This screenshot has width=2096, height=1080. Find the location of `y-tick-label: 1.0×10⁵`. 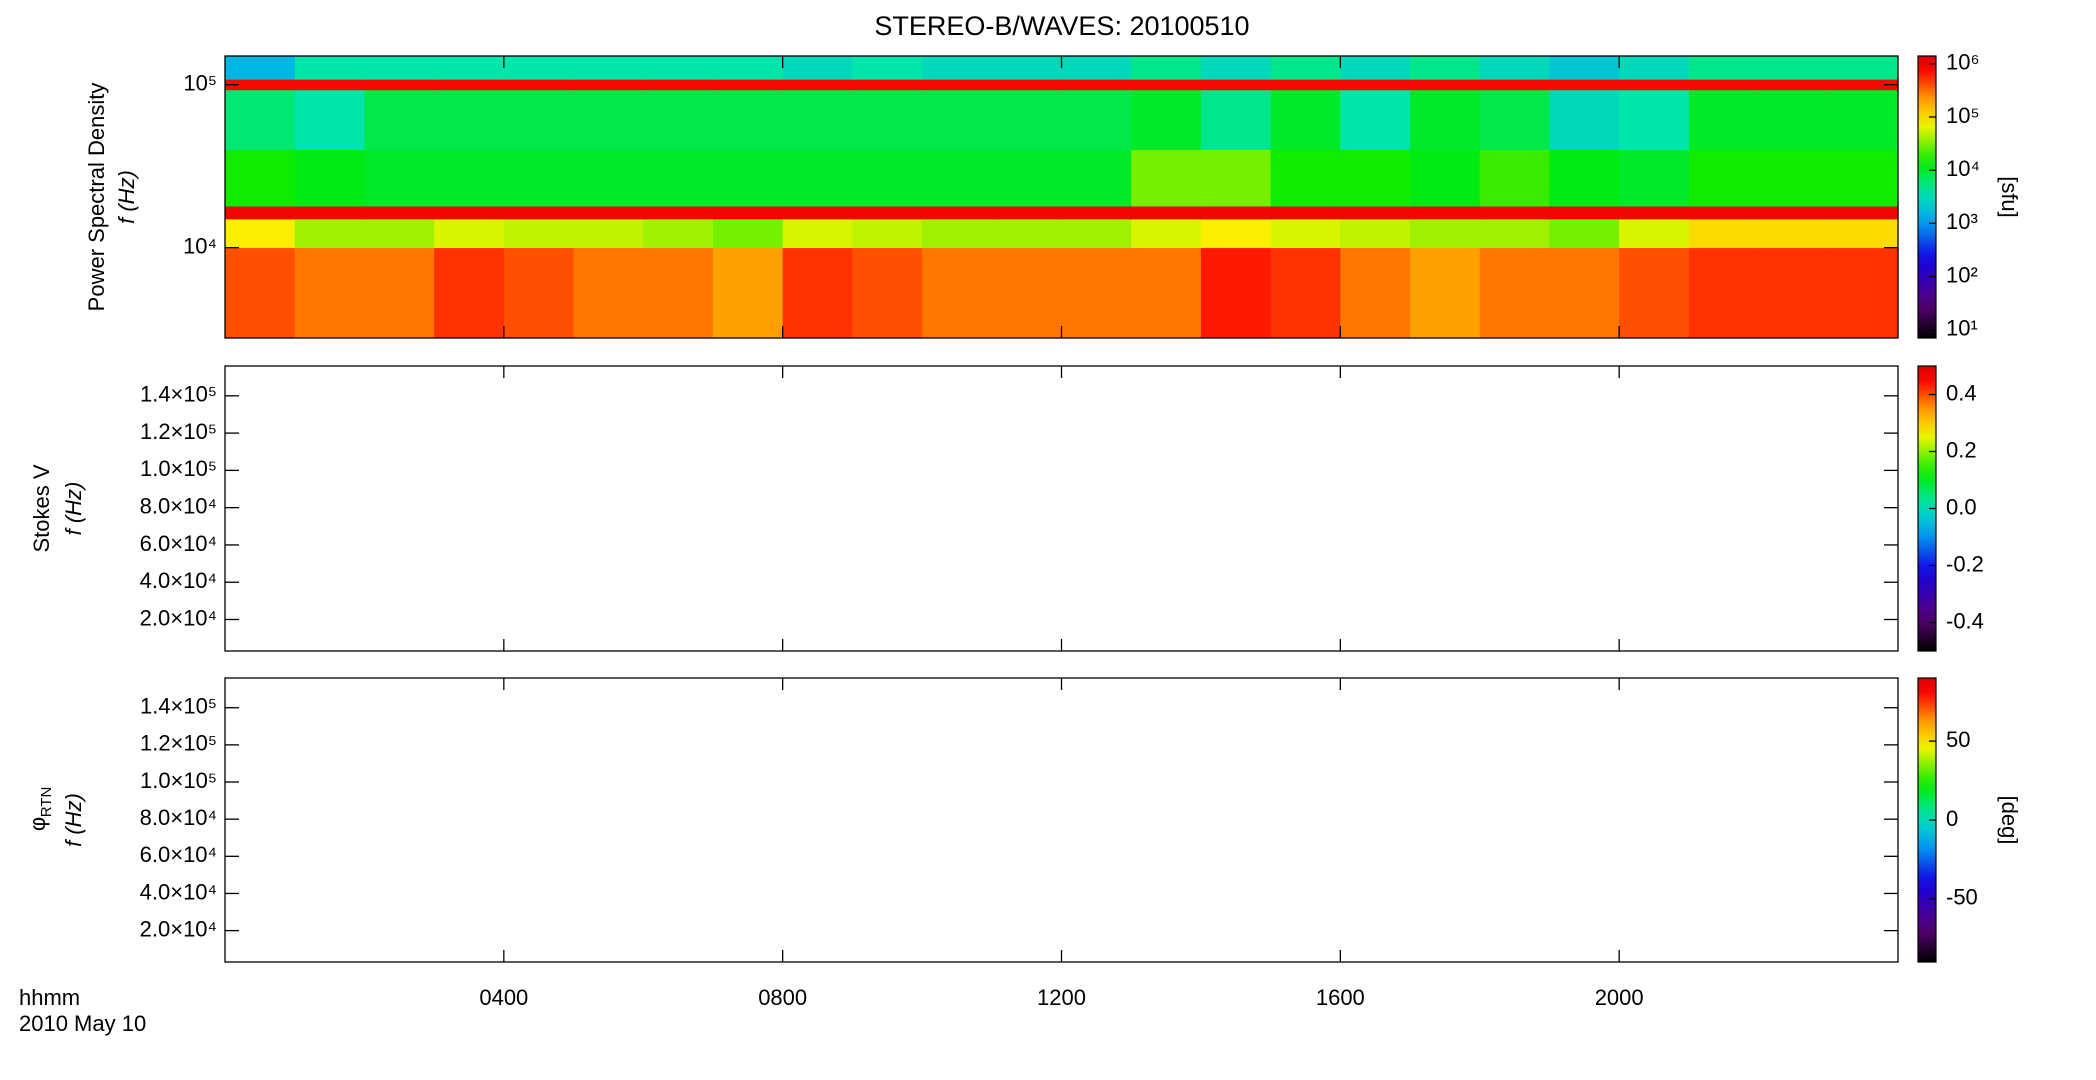

y-tick-label: 1.0×10⁵ is located at coordinates (178, 780).